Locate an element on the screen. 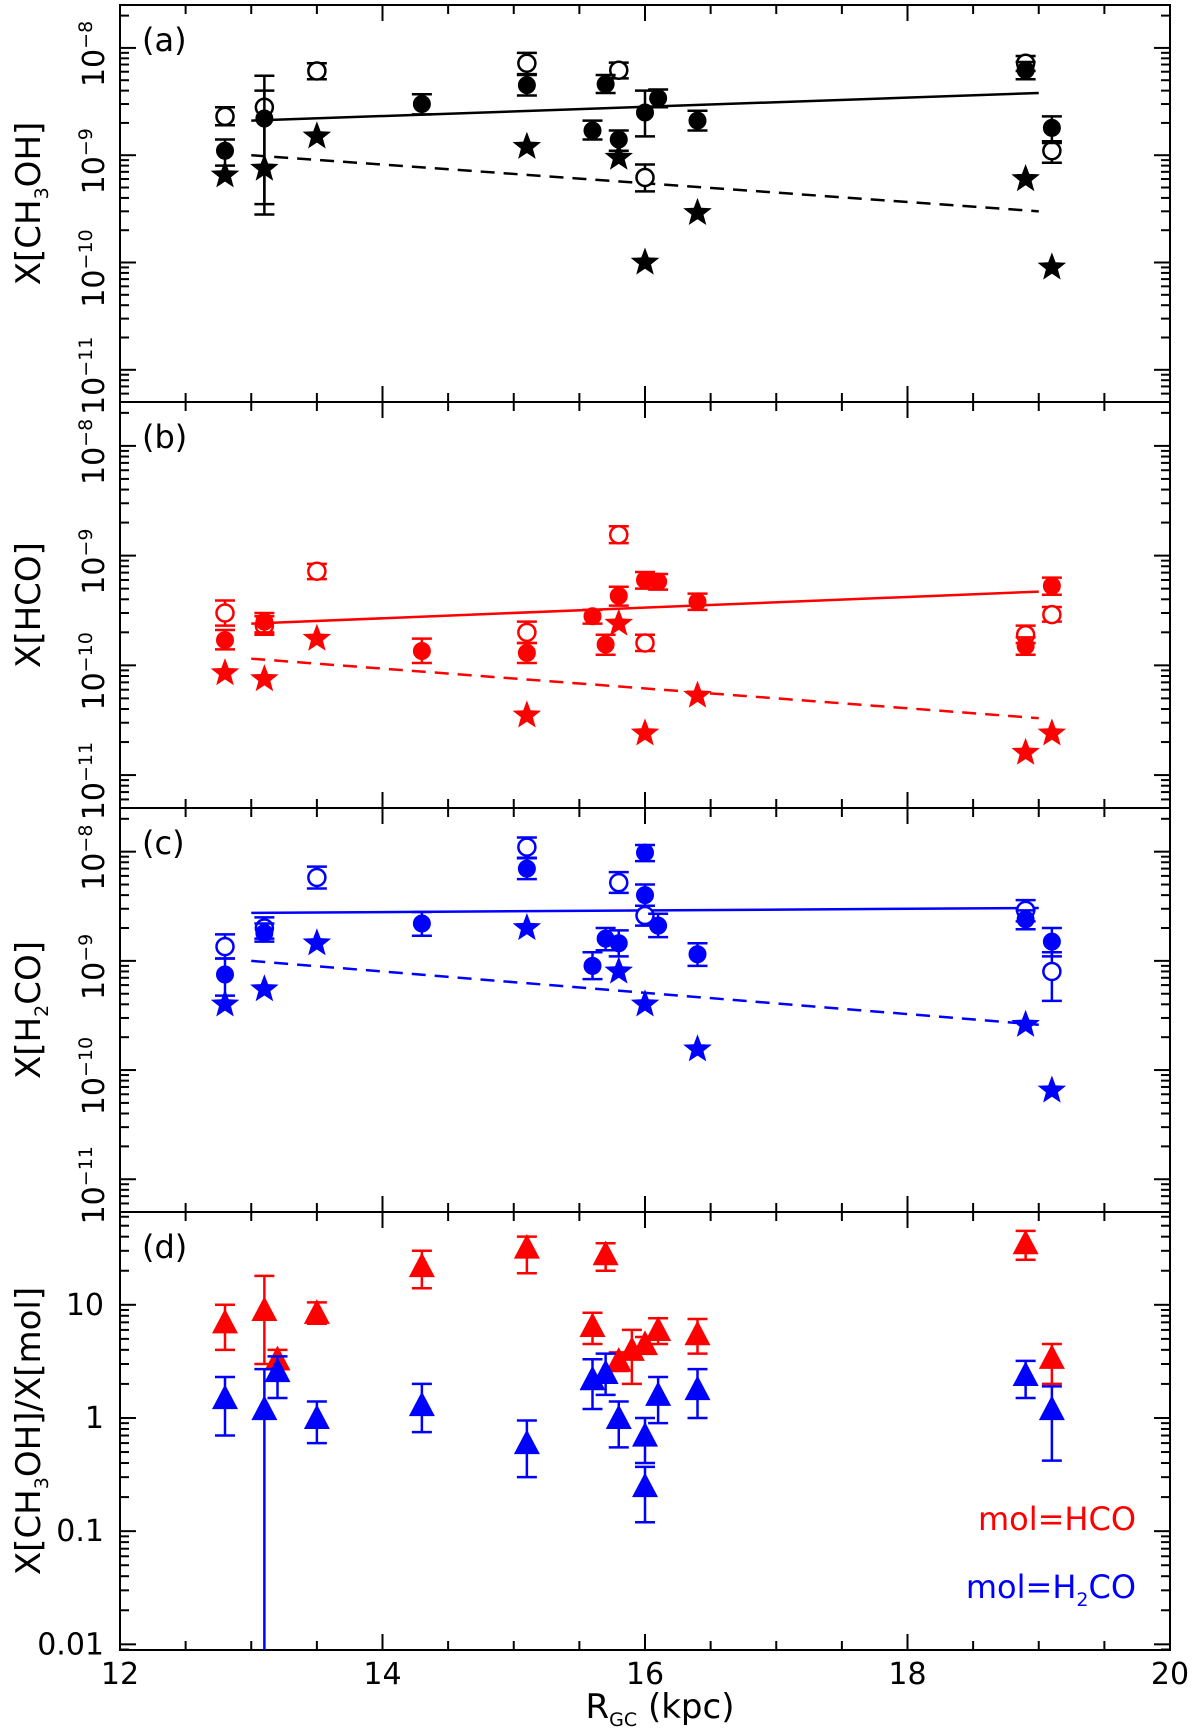 The width and height of the screenshot is (1200, 1729). panel-c-label: (c) is located at coordinates (163, 843).